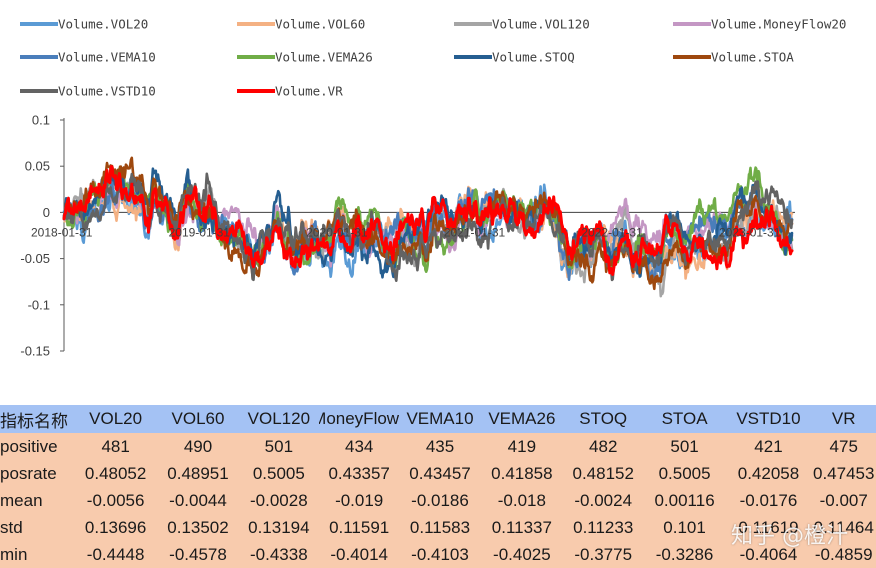 The image size is (876, 568). I want to click on header-vstd10: VSTD10, so click(768, 419).